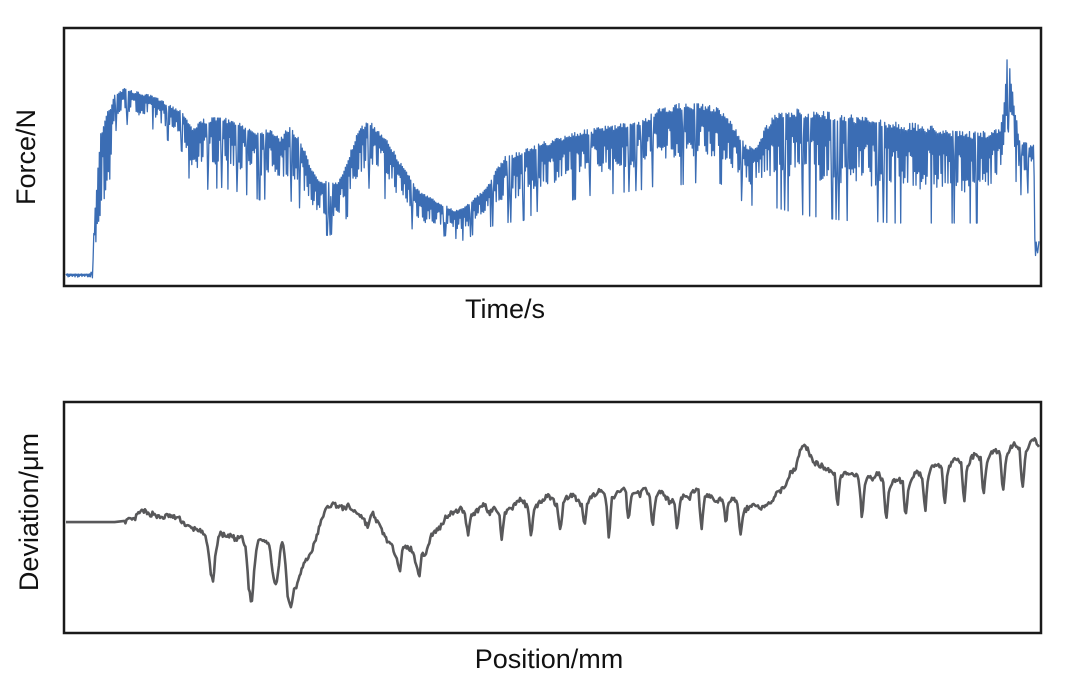  What do you see at coordinates (29, 512) in the screenshot?
I see `deviation-y-axis-label: Deviation/μm` at bounding box center [29, 512].